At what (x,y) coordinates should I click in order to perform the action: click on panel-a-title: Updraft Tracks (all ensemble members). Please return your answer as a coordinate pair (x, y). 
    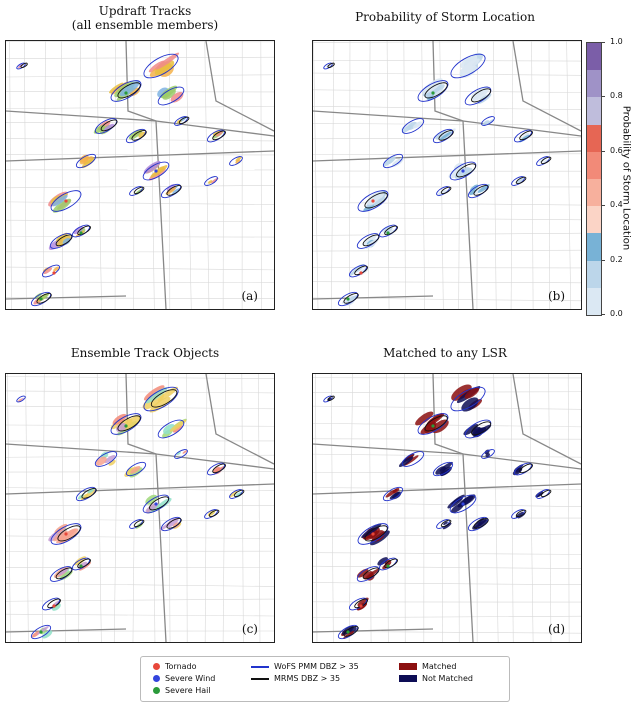
    Looking at the image, I should click on (145, 18).